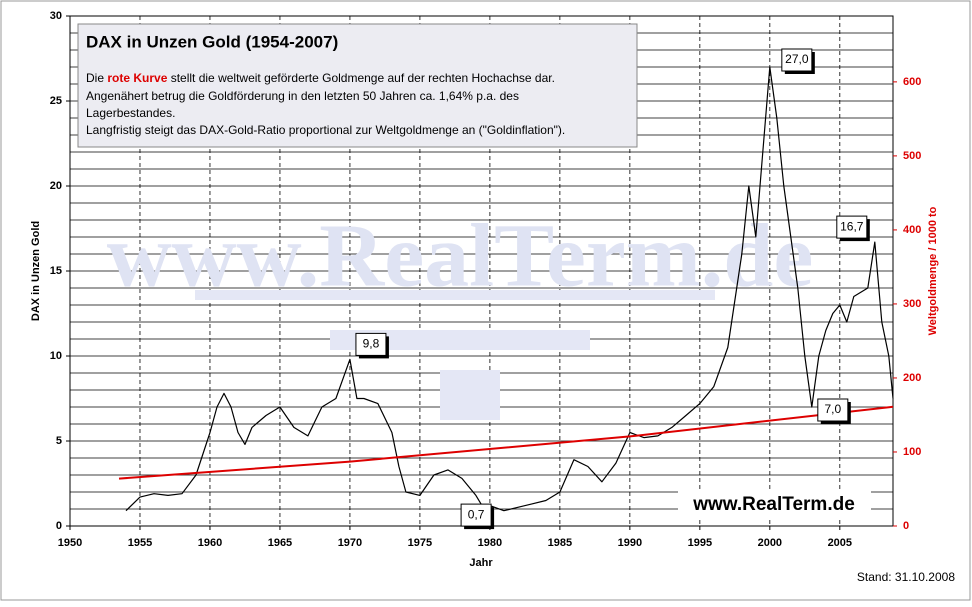  I want to click on y-tick-label: 20, so click(56, 186).